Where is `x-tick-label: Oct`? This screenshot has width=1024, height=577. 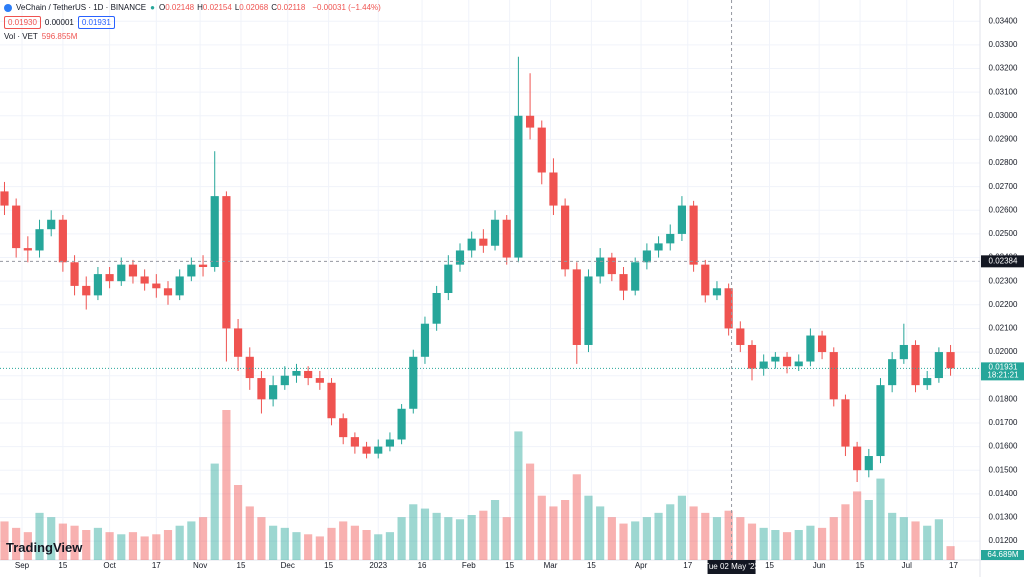
x-tick-label: Oct is located at coordinates (109, 565).